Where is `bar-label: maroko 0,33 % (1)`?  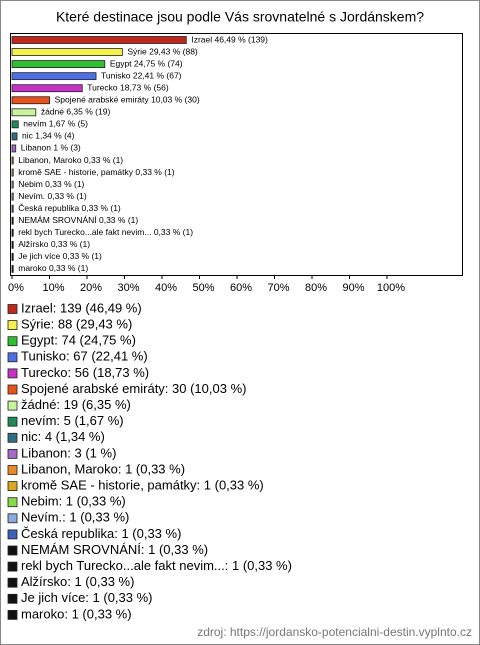
bar-label: maroko 0,33 % (1) is located at coordinates (53, 268).